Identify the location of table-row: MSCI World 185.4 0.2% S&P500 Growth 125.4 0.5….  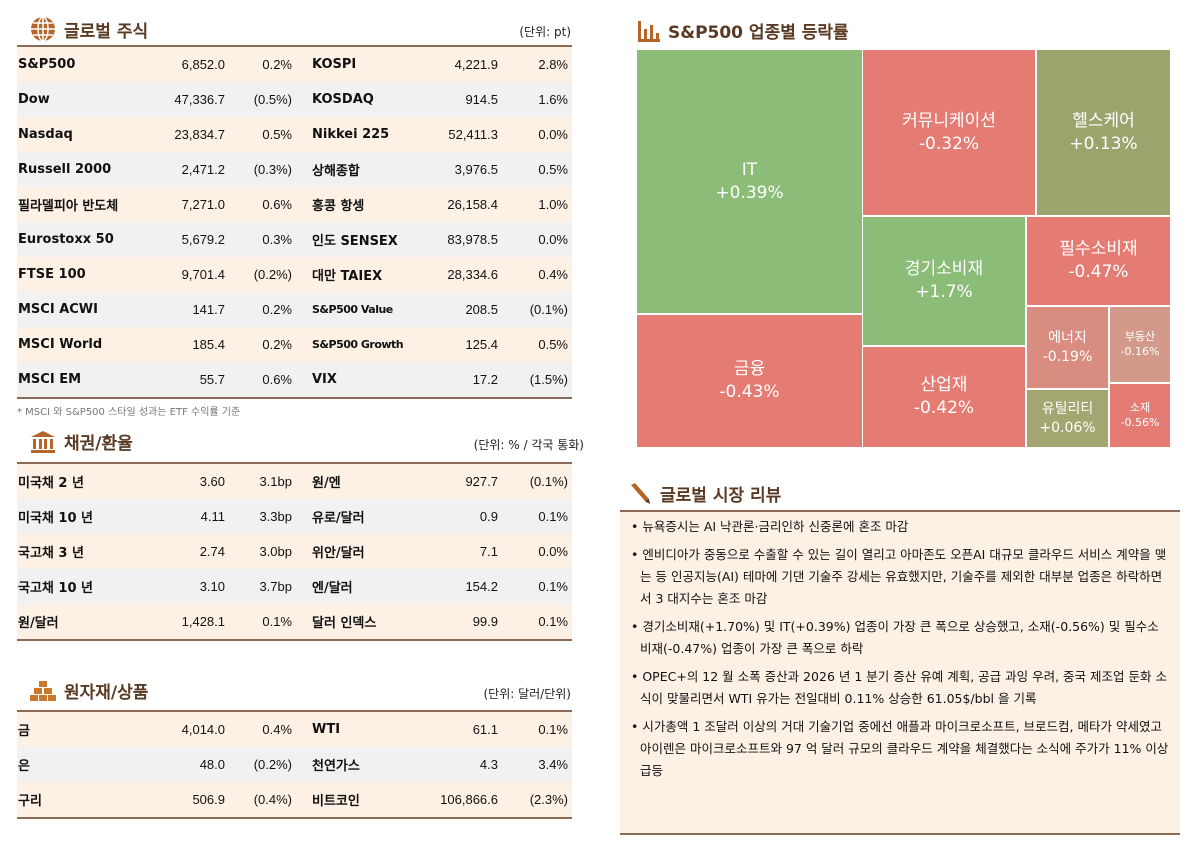
(294, 344).